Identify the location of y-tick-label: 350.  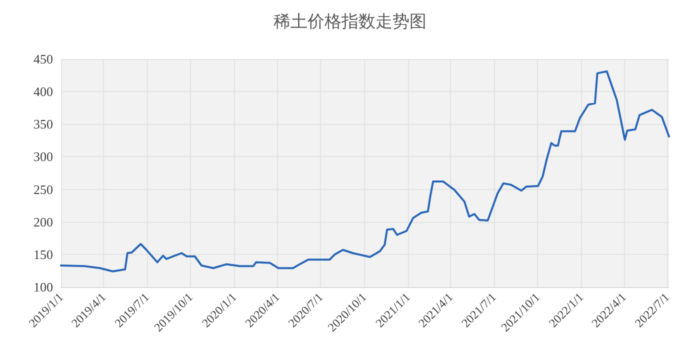
(43, 124).